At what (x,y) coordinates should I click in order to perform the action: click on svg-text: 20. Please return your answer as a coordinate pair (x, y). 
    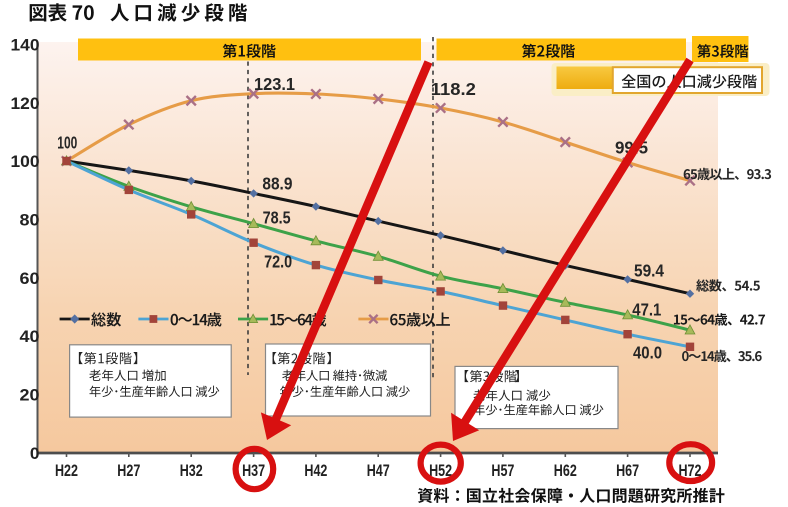
    Looking at the image, I should click on (30, 395).